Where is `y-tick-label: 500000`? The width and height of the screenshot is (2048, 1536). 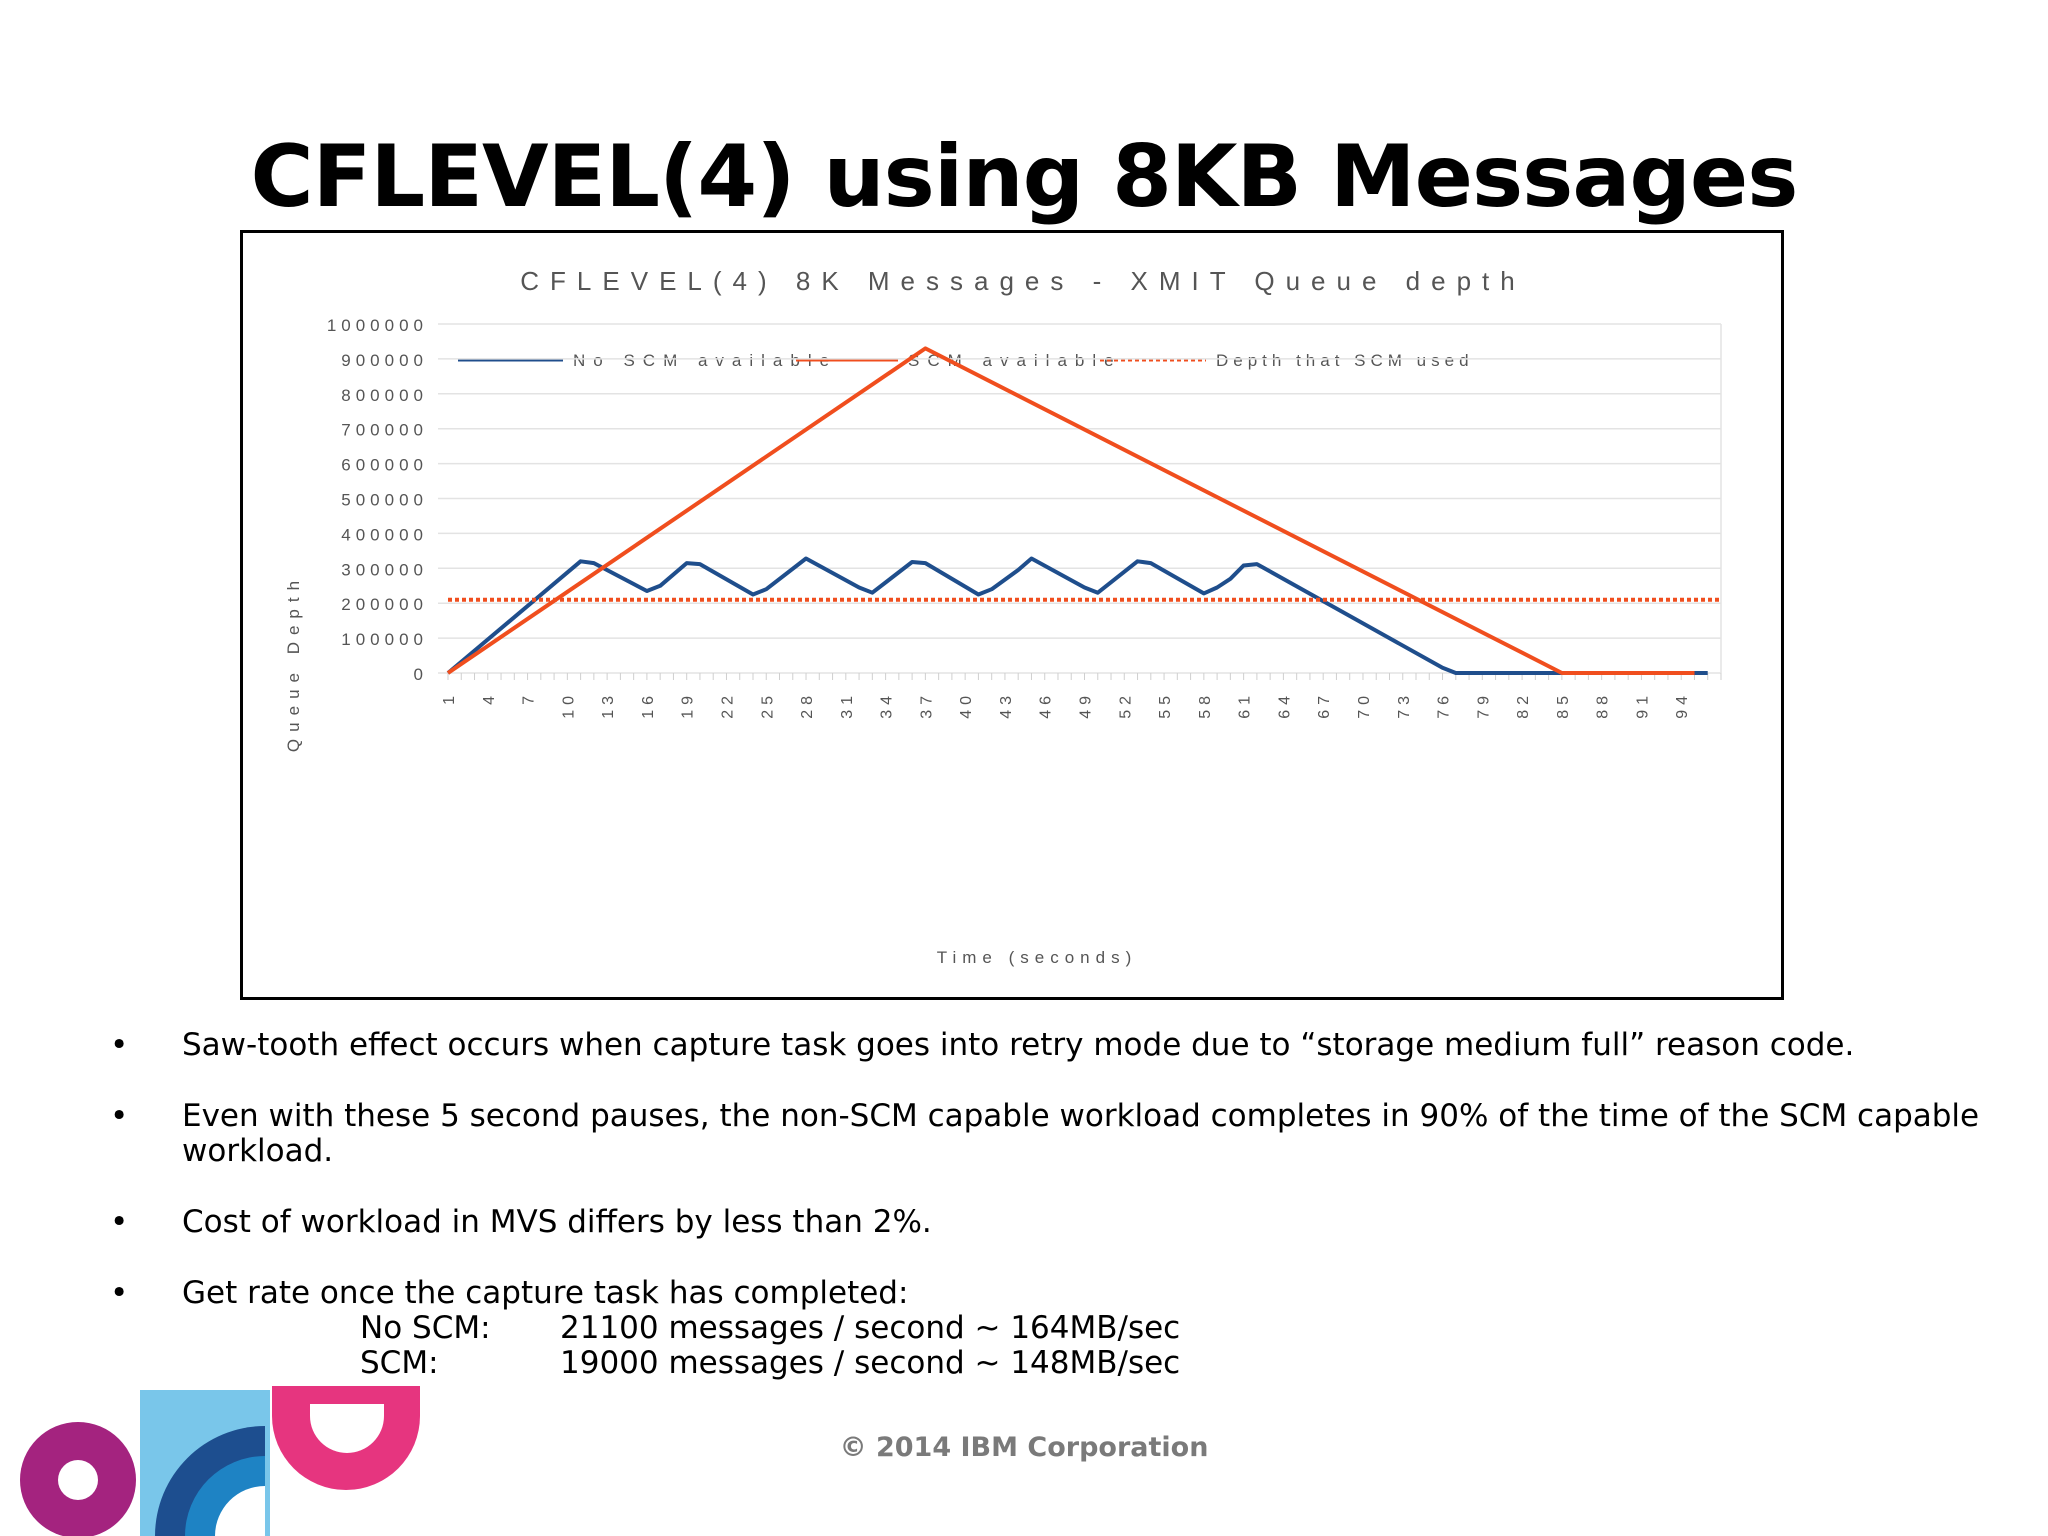 y-tick-label: 500000 is located at coordinates (384, 500).